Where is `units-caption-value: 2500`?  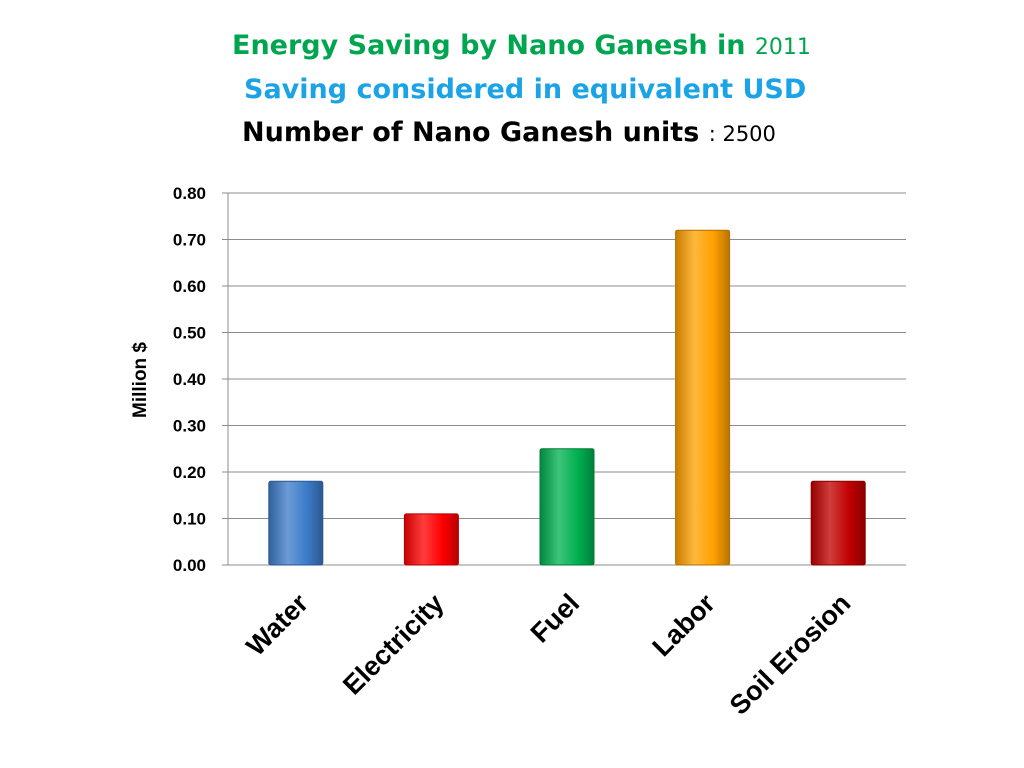 units-caption-value: 2500 is located at coordinates (749, 134).